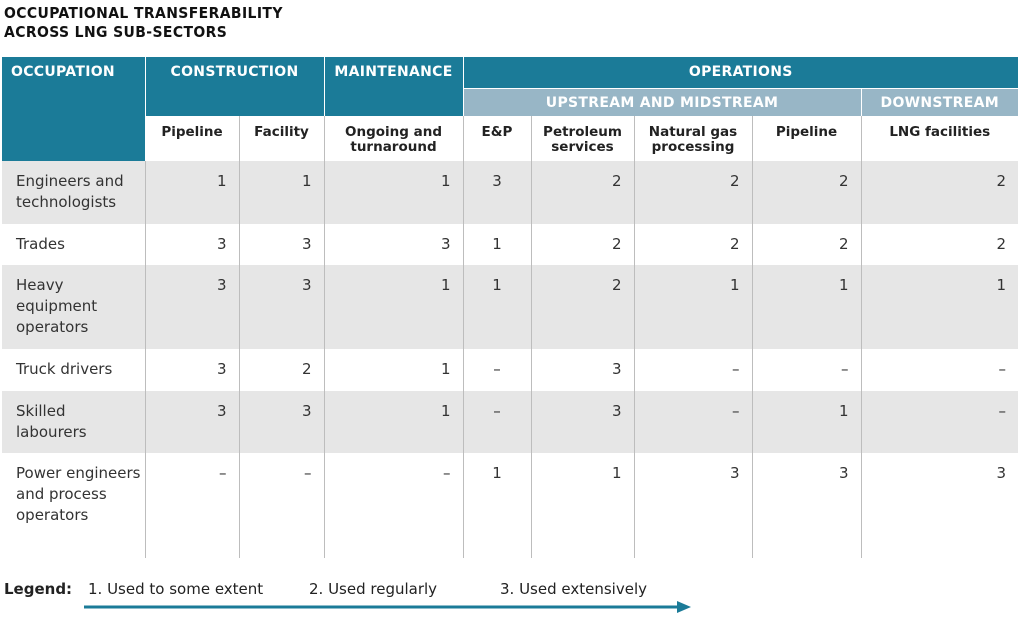 Image resolution: width=1024 pixels, height=617 pixels. Describe the element at coordinates (693, 138) in the screenshot. I see `column-header: Natural gas processing` at that location.